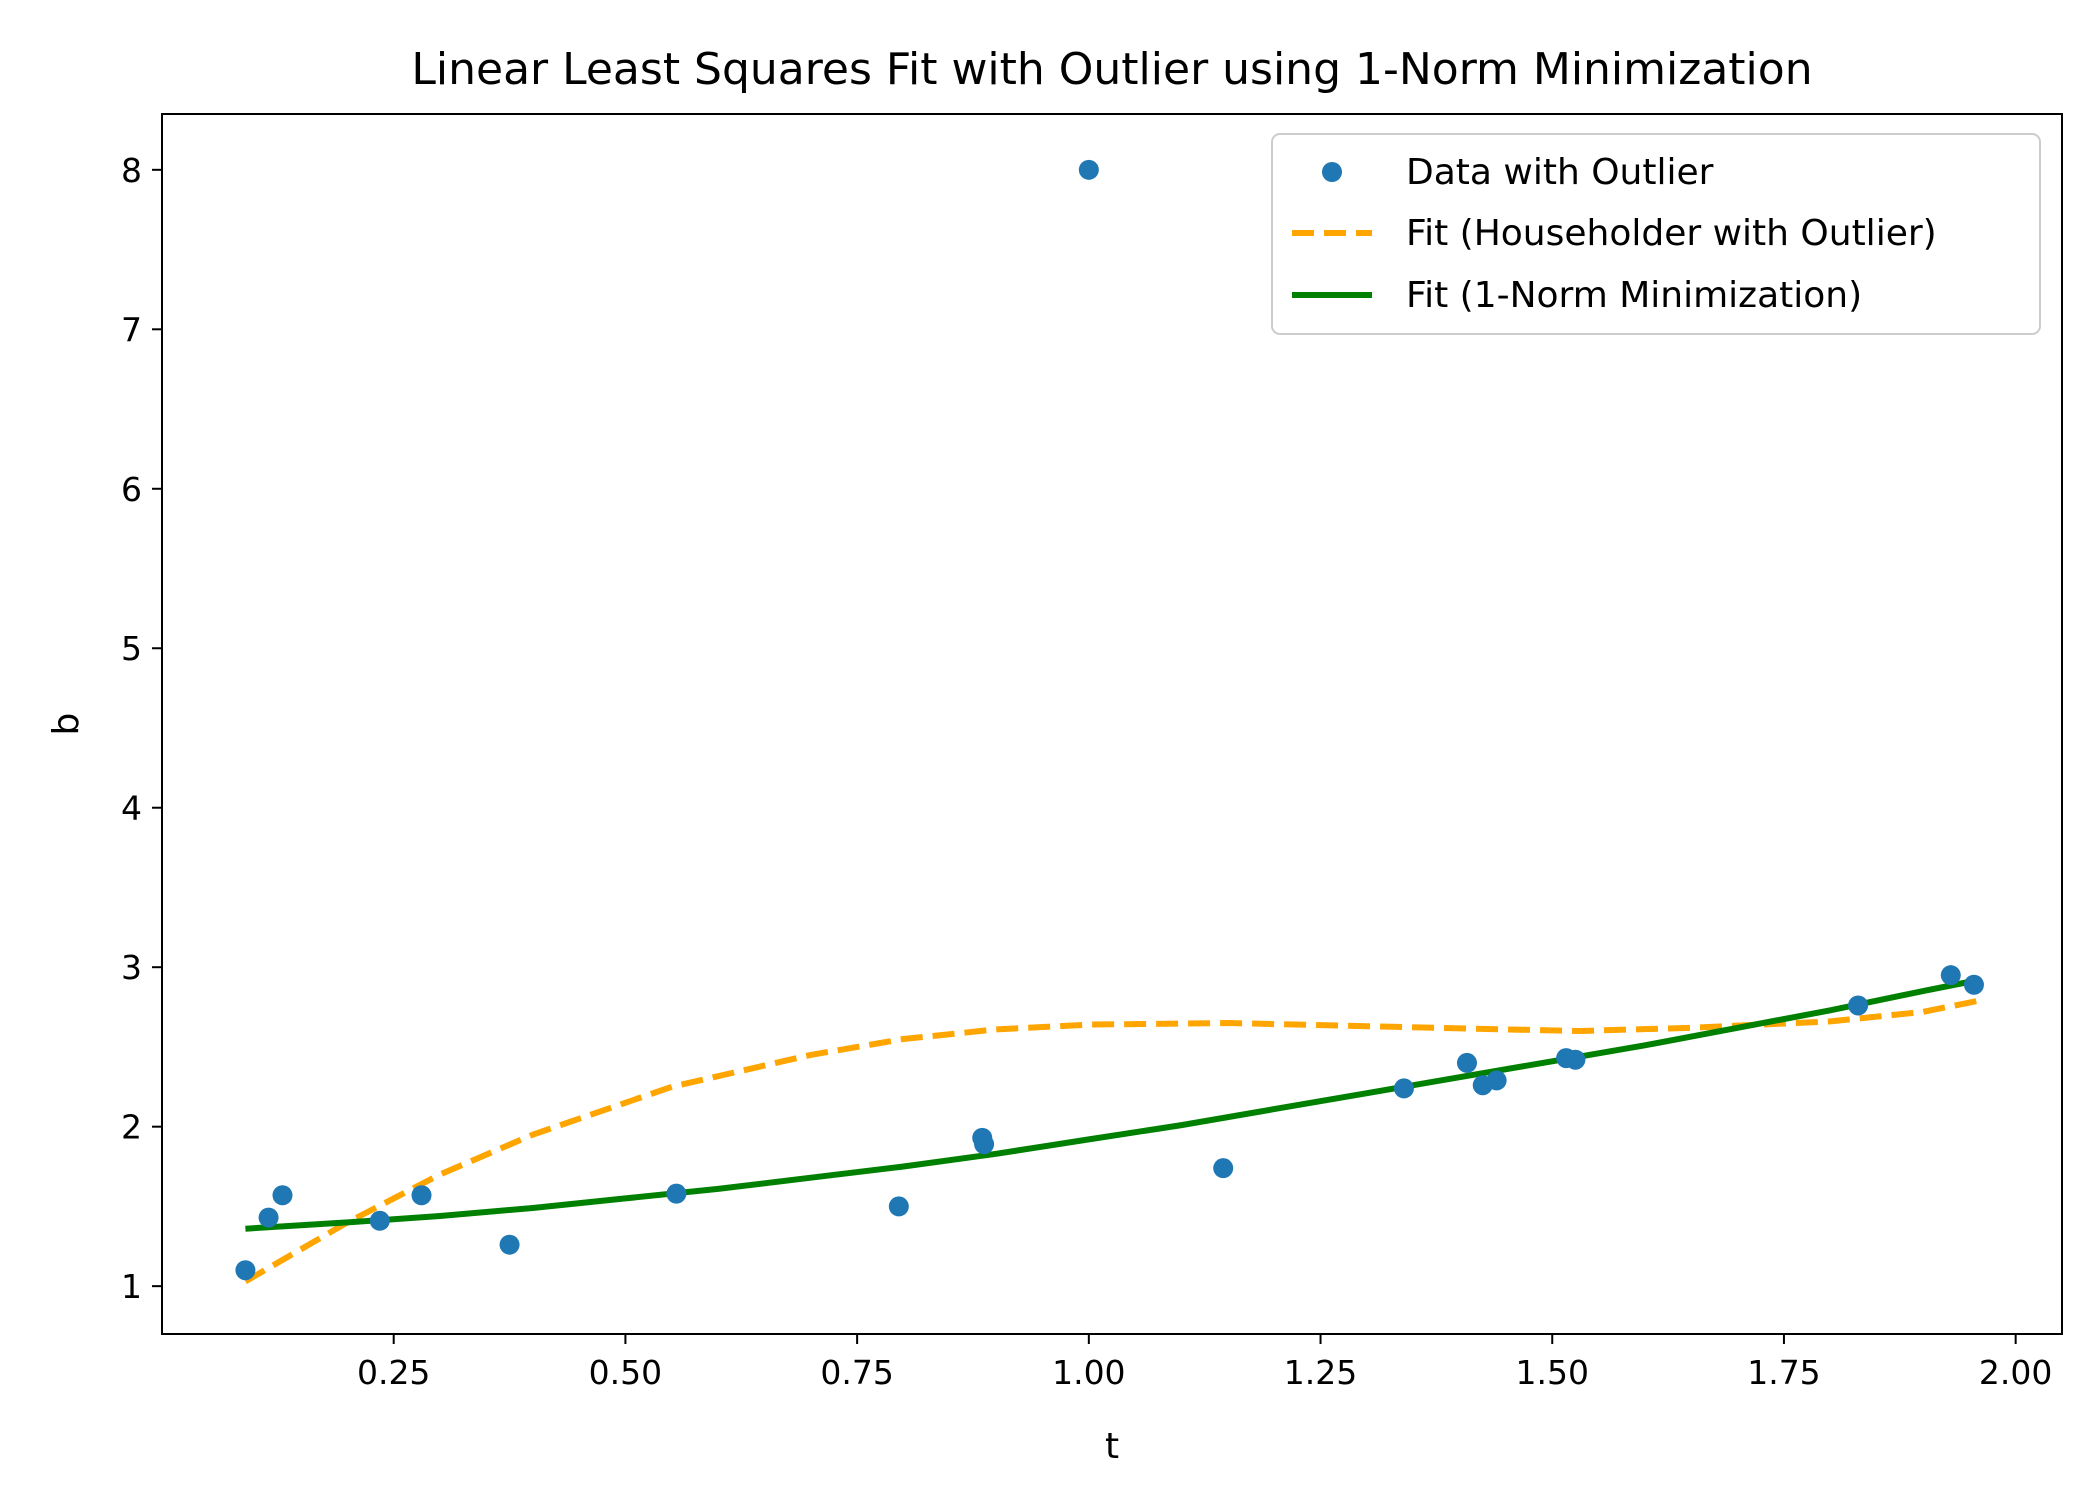  What do you see at coordinates (131, 808) in the screenshot?
I see `y-tick-label: 4` at bounding box center [131, 808].